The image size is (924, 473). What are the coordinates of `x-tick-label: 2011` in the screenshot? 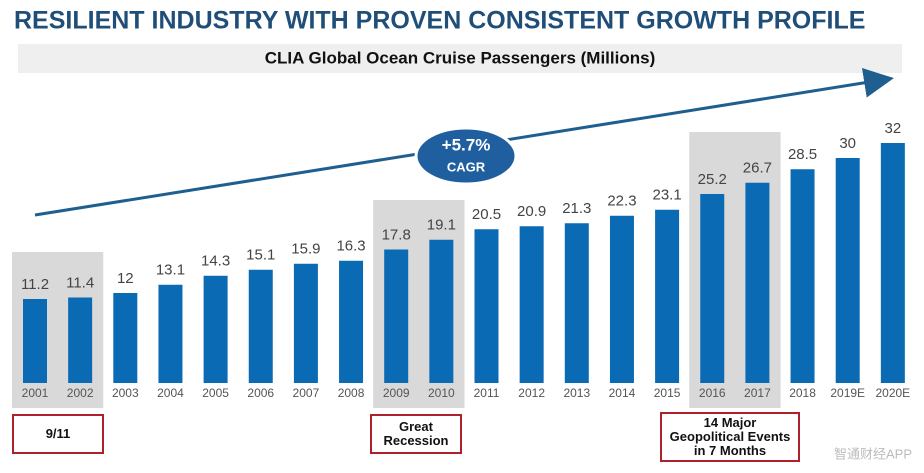 It's located at (487, 393).